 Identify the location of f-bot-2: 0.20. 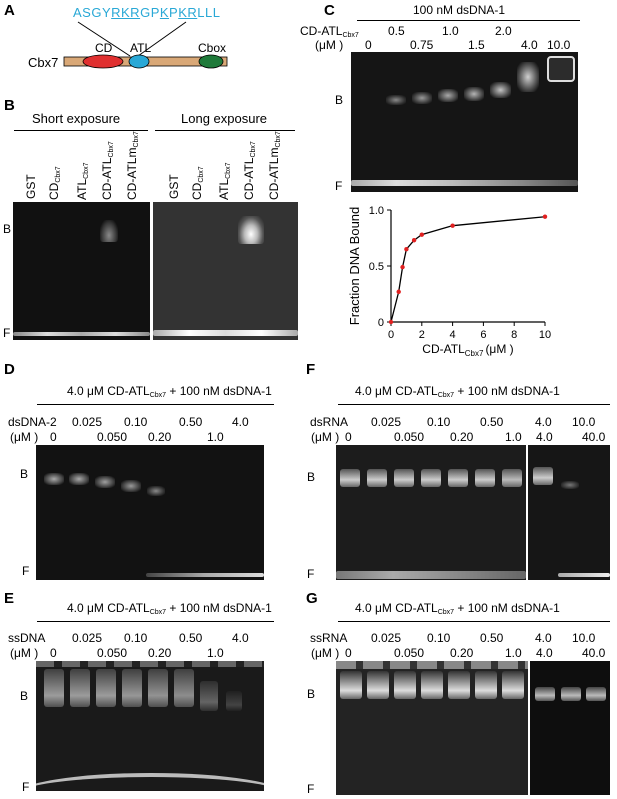
(462, 437).